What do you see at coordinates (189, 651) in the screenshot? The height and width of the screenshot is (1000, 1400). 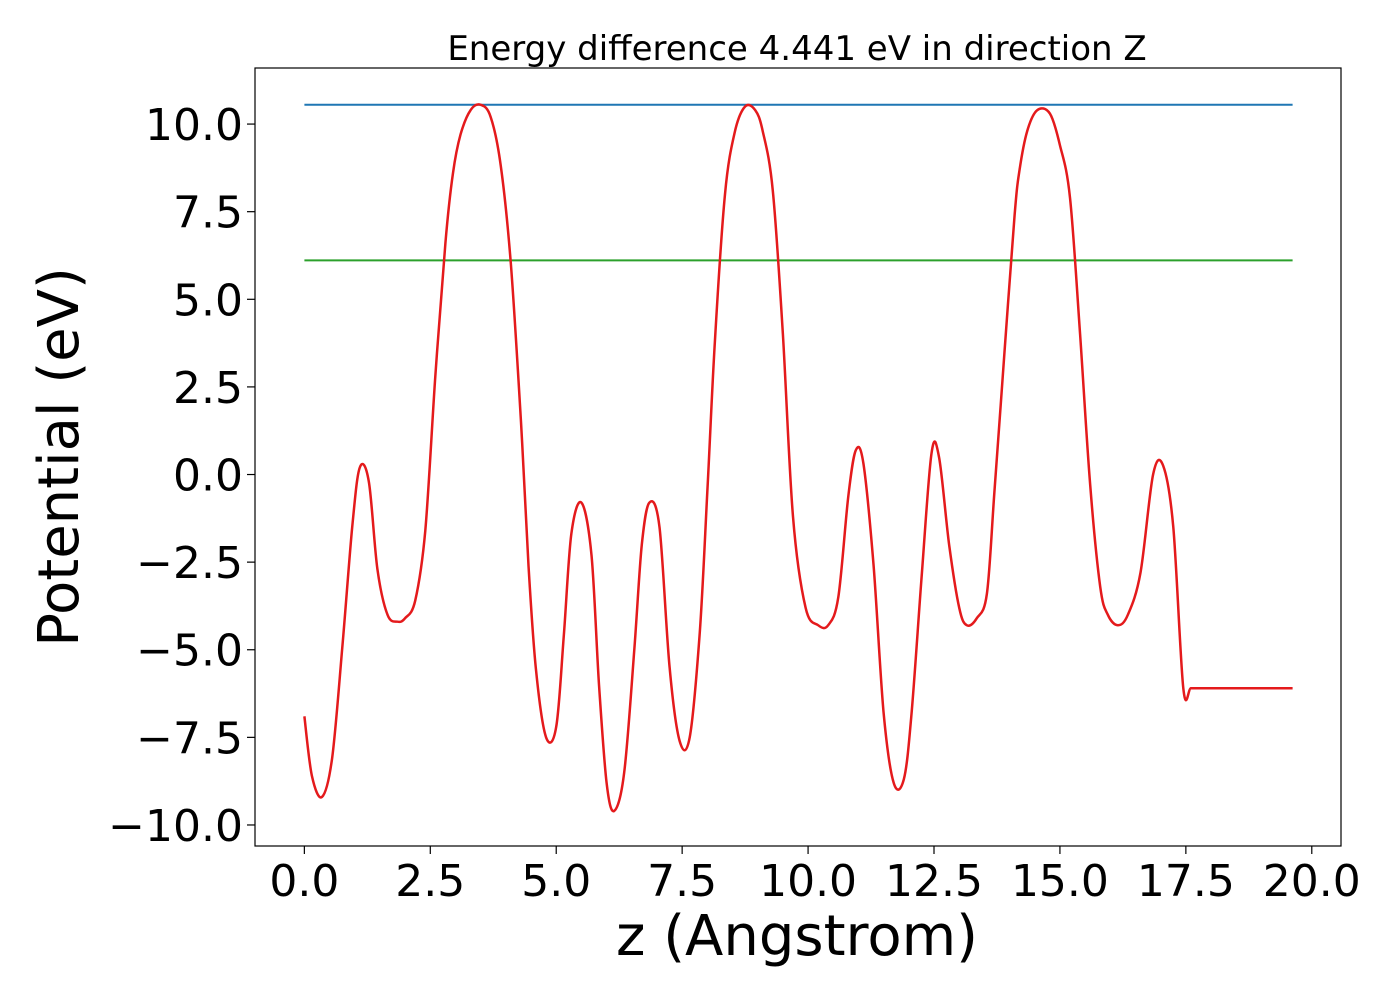 I see `y-tick-label: −5.0` at bounding box center [189, 651].